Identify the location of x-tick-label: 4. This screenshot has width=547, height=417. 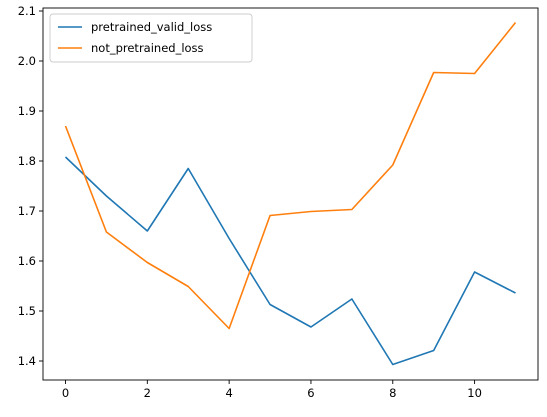
(228, 393).